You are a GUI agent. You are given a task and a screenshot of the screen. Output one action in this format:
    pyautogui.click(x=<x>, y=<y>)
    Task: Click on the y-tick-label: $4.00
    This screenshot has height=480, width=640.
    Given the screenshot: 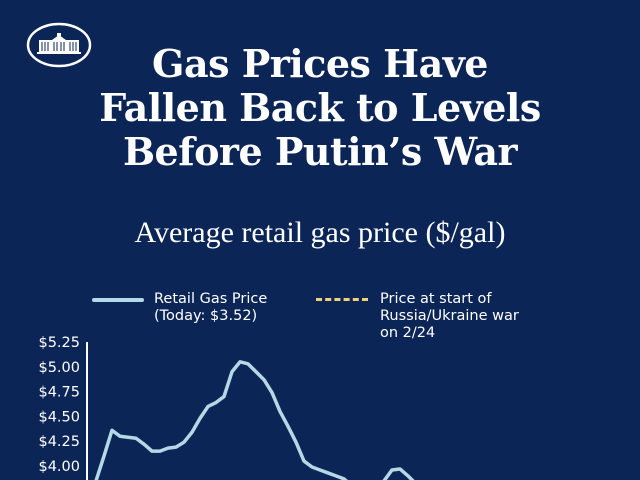 What is the action you would take?
    pyautogui.click(x=59, y=467)
    